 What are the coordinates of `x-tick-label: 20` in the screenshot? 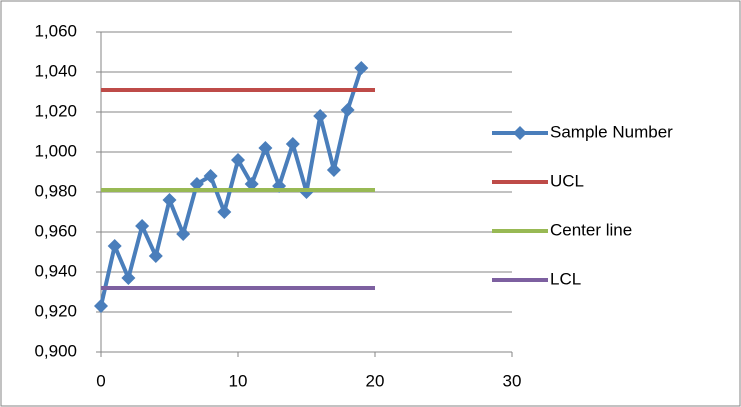 It's located at (375, 380).